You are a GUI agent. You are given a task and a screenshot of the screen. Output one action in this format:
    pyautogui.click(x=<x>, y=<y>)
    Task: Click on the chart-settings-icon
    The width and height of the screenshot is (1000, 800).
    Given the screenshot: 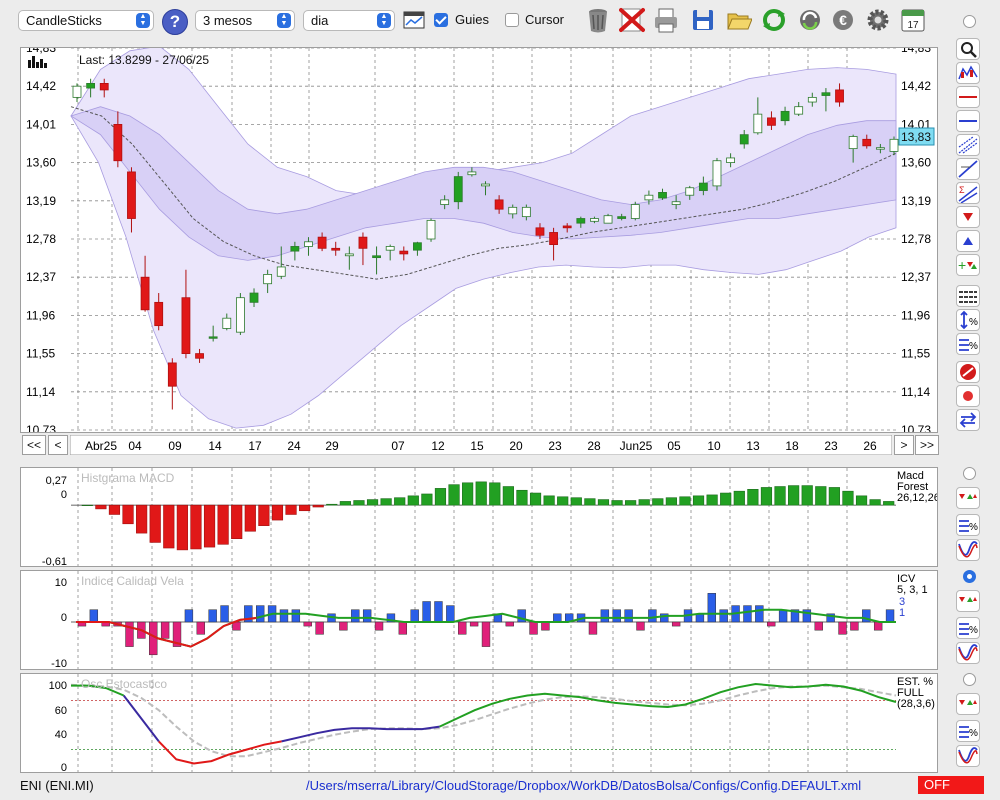 What is the action you would take?
    pyautogui.click(x=414, y=20)
    